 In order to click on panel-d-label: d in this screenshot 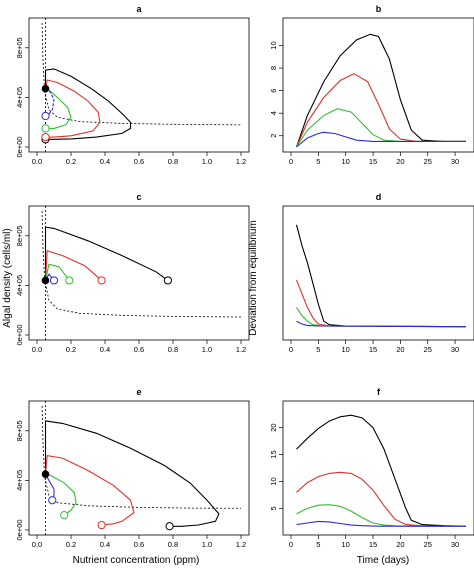, I will do `click(379, 197)`.